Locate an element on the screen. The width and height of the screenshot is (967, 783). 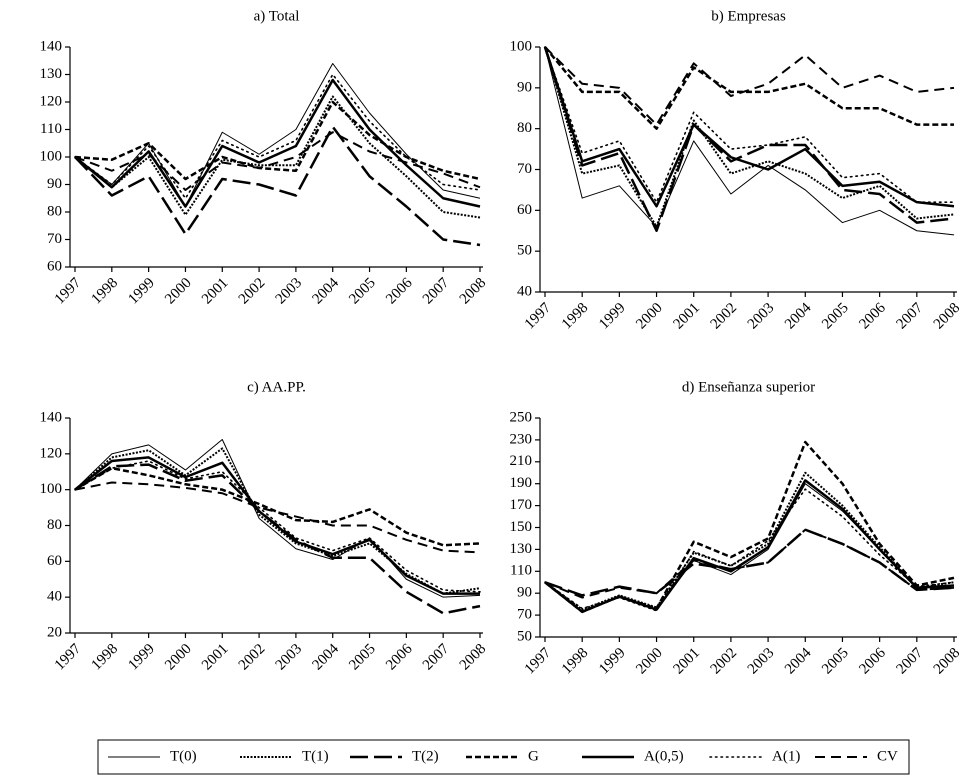
y-tick-label: 250 is located at coordinates (521, 417).